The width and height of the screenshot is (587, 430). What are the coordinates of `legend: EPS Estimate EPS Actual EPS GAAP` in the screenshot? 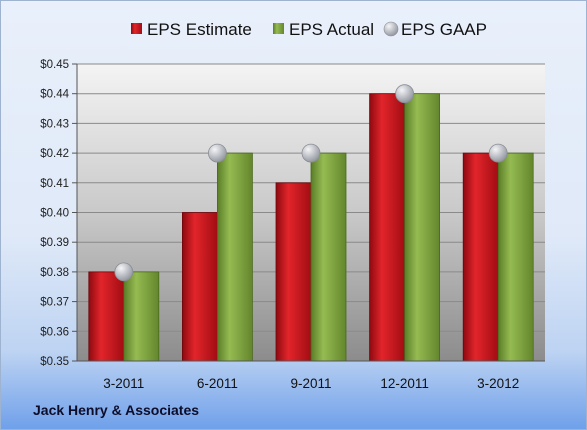 It's located at (309, 29).